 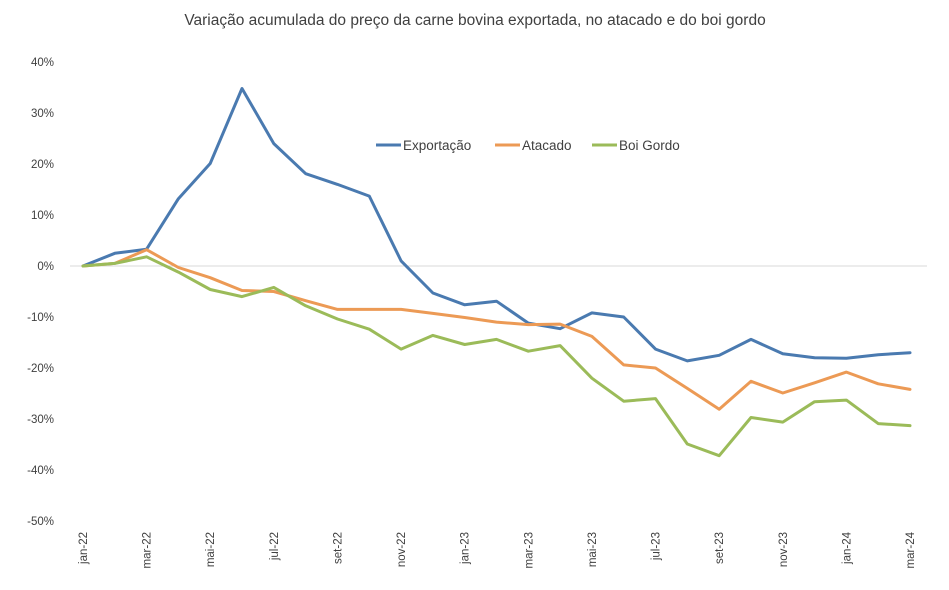 I want to click on x-tick-label: jul-23, so click(x=657, y=546).